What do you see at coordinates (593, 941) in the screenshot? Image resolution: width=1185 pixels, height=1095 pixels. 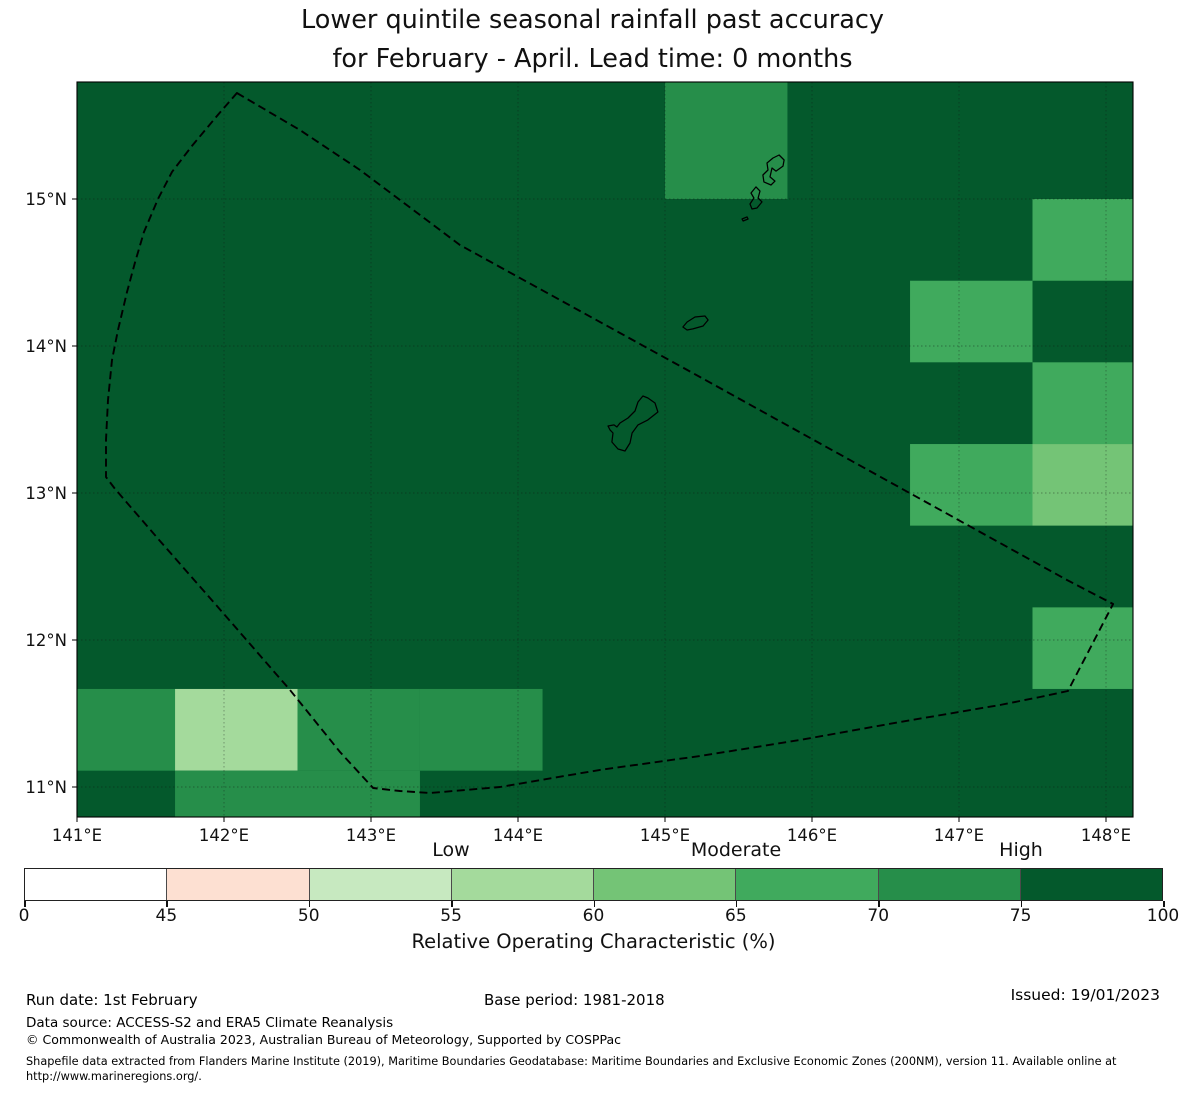 I see `colorbar-axis-label: Relative Operating Characteristic (%)` at bounding box center [593, 941].